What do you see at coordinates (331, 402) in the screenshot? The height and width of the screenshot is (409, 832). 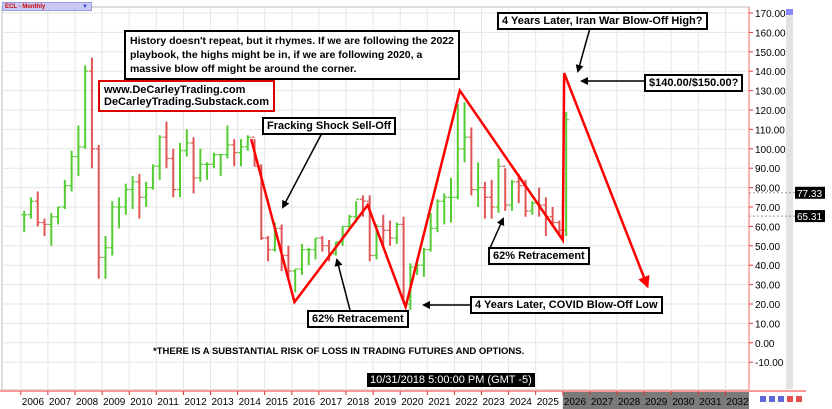 I see `x-tick-label: 2017` at bounding box center [331, 402].